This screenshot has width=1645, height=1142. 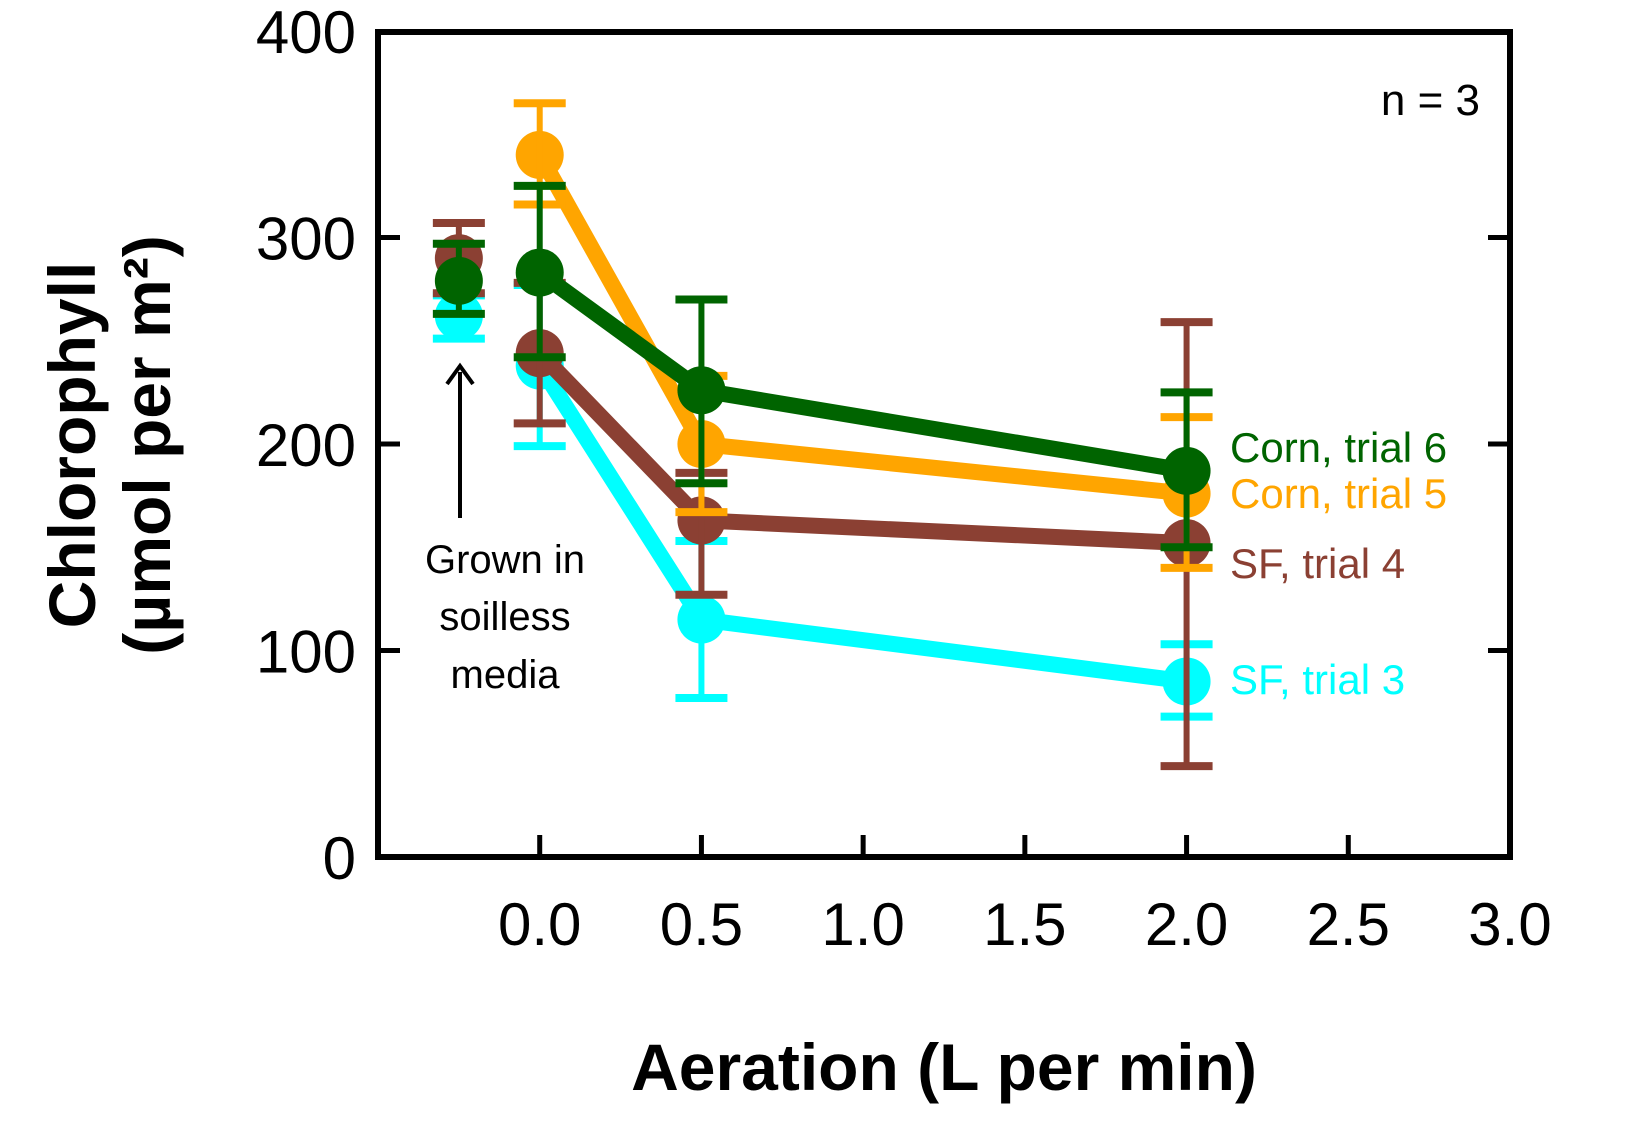 I want to click on legend-label: SF, trial 3, so click(x=1317, y=679).